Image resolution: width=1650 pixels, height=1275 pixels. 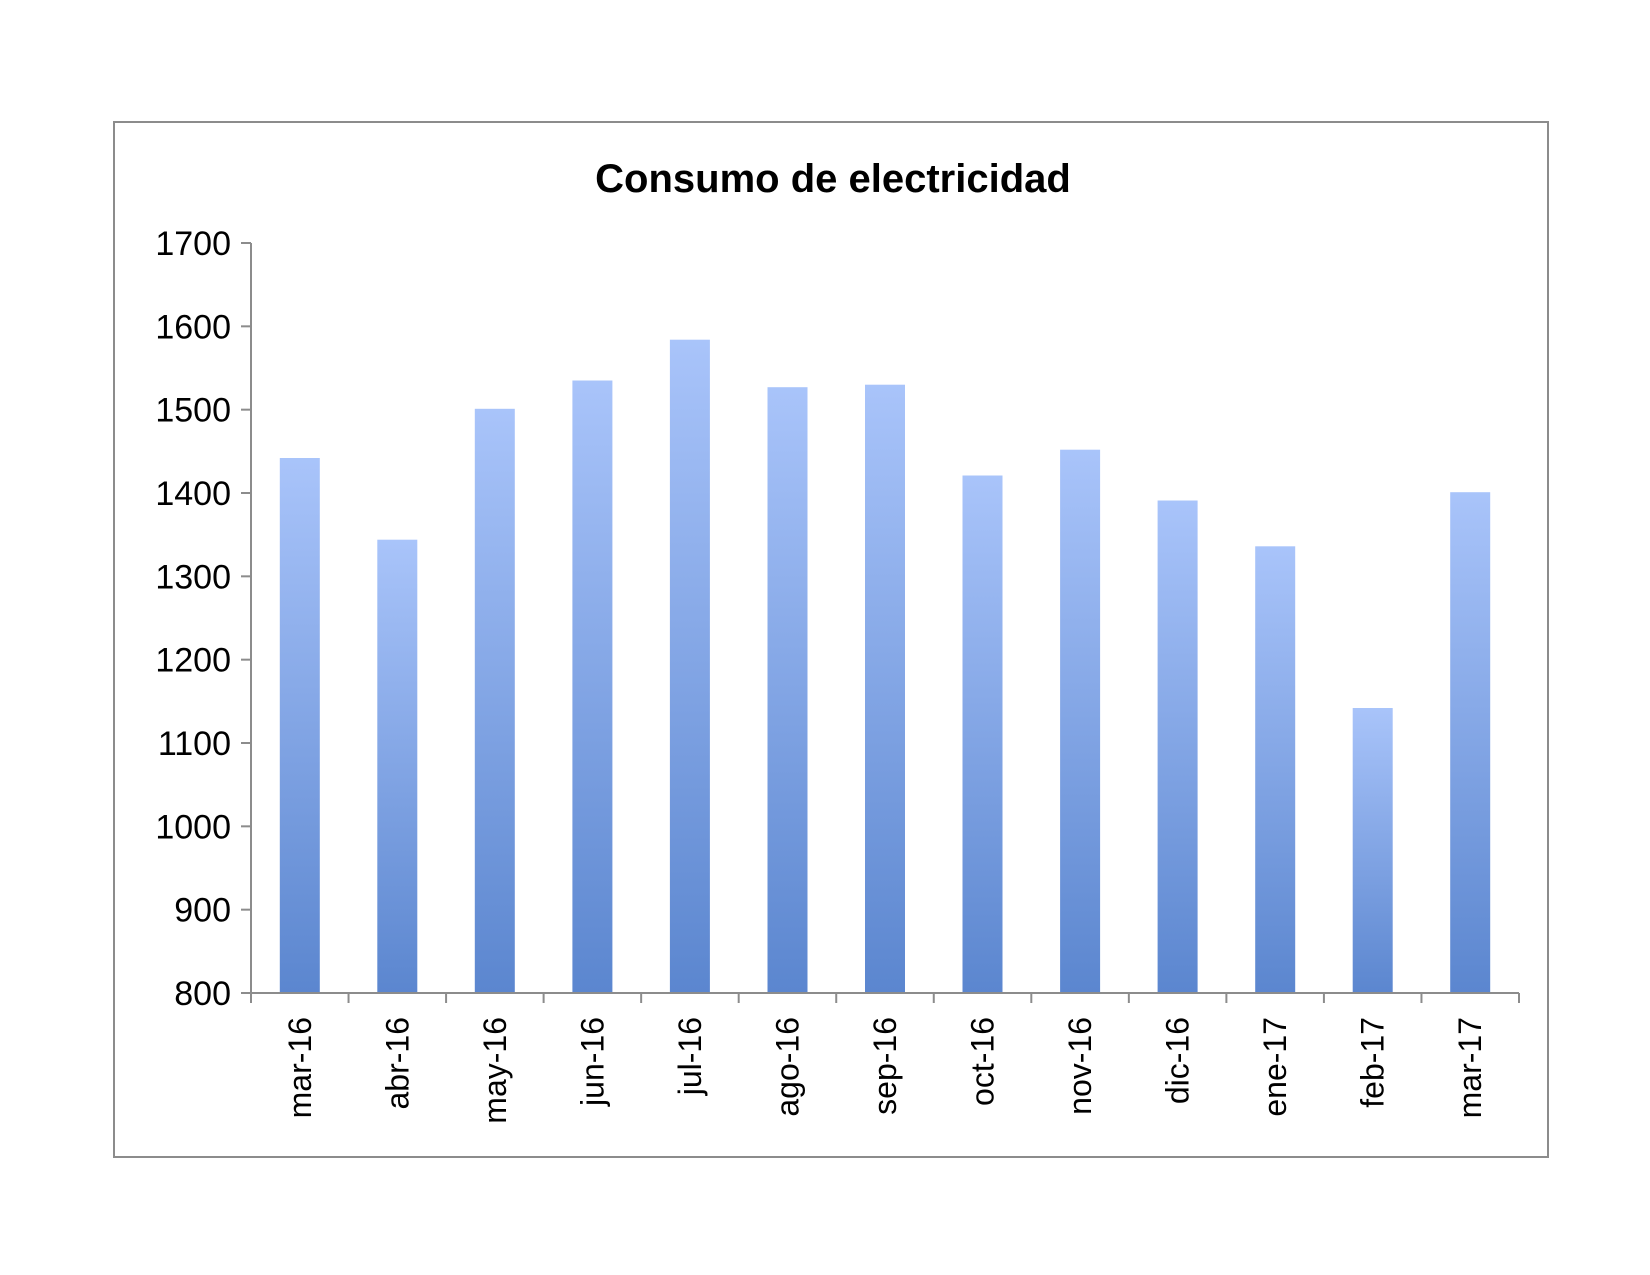 What do you see at coordinates (193, 494) in the screenshot?
I see `y-tick-label: 1400` at bounding box center [193, 494].